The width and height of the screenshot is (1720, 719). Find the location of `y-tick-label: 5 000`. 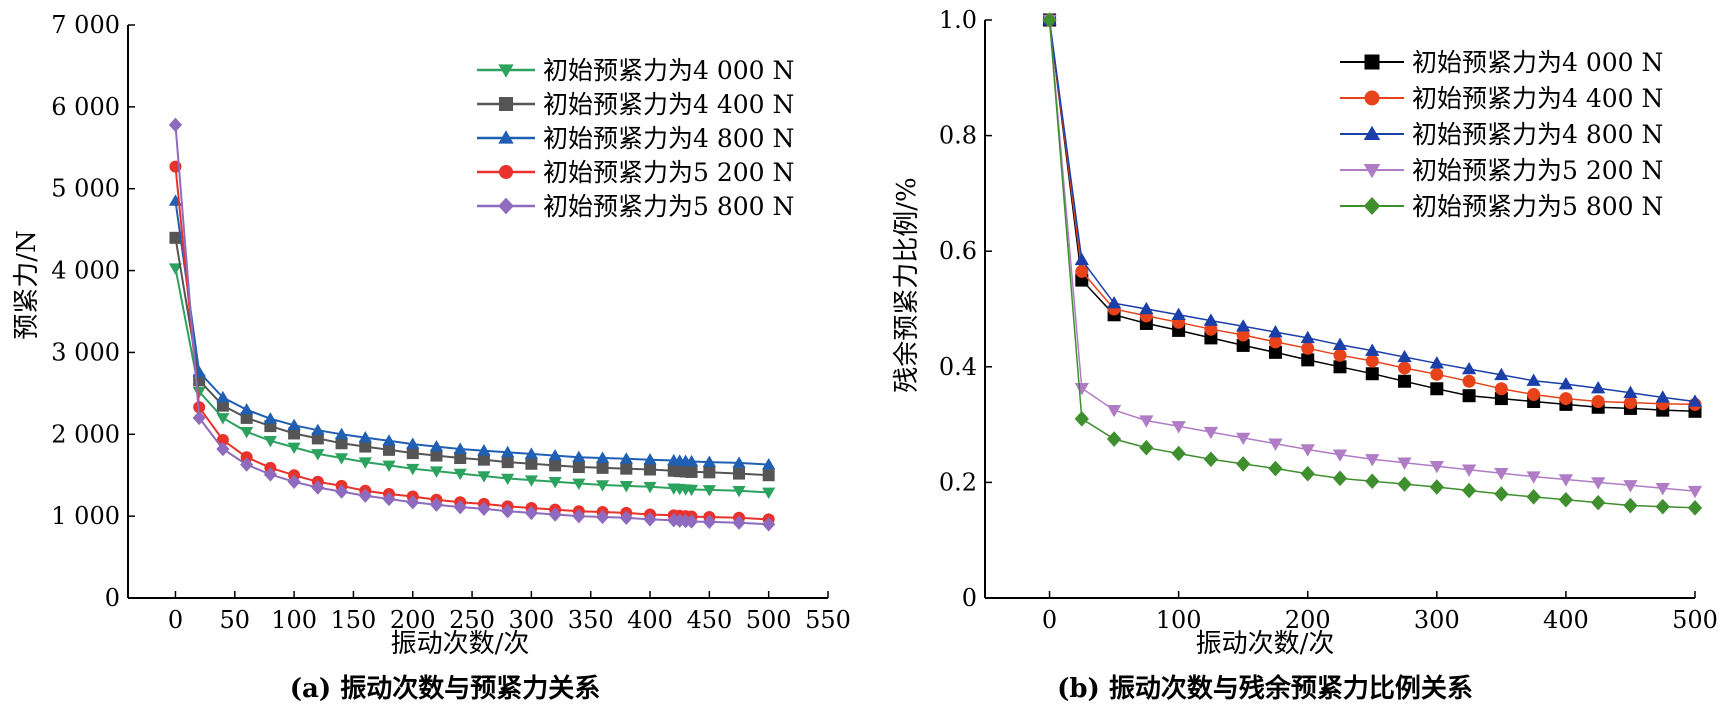

y-tick-label: 5 000 is located at coordinates (85, 189).